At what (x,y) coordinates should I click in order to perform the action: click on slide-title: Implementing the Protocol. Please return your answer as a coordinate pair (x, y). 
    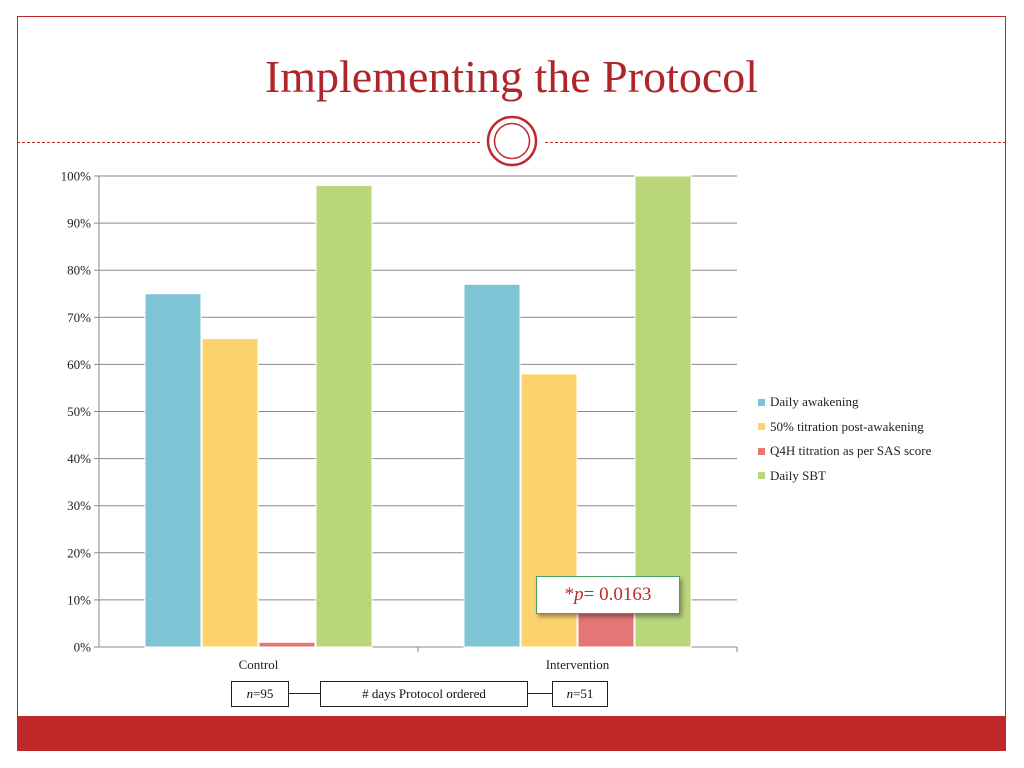
    Looking at the image, I should click on (511, 76).